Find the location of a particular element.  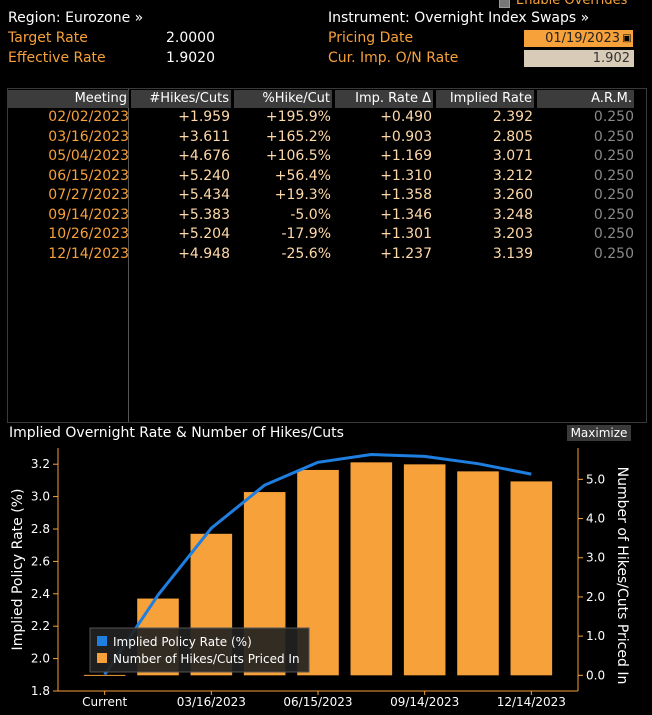

left-tick-label: 2.6 is located at coordinates (40, 561).